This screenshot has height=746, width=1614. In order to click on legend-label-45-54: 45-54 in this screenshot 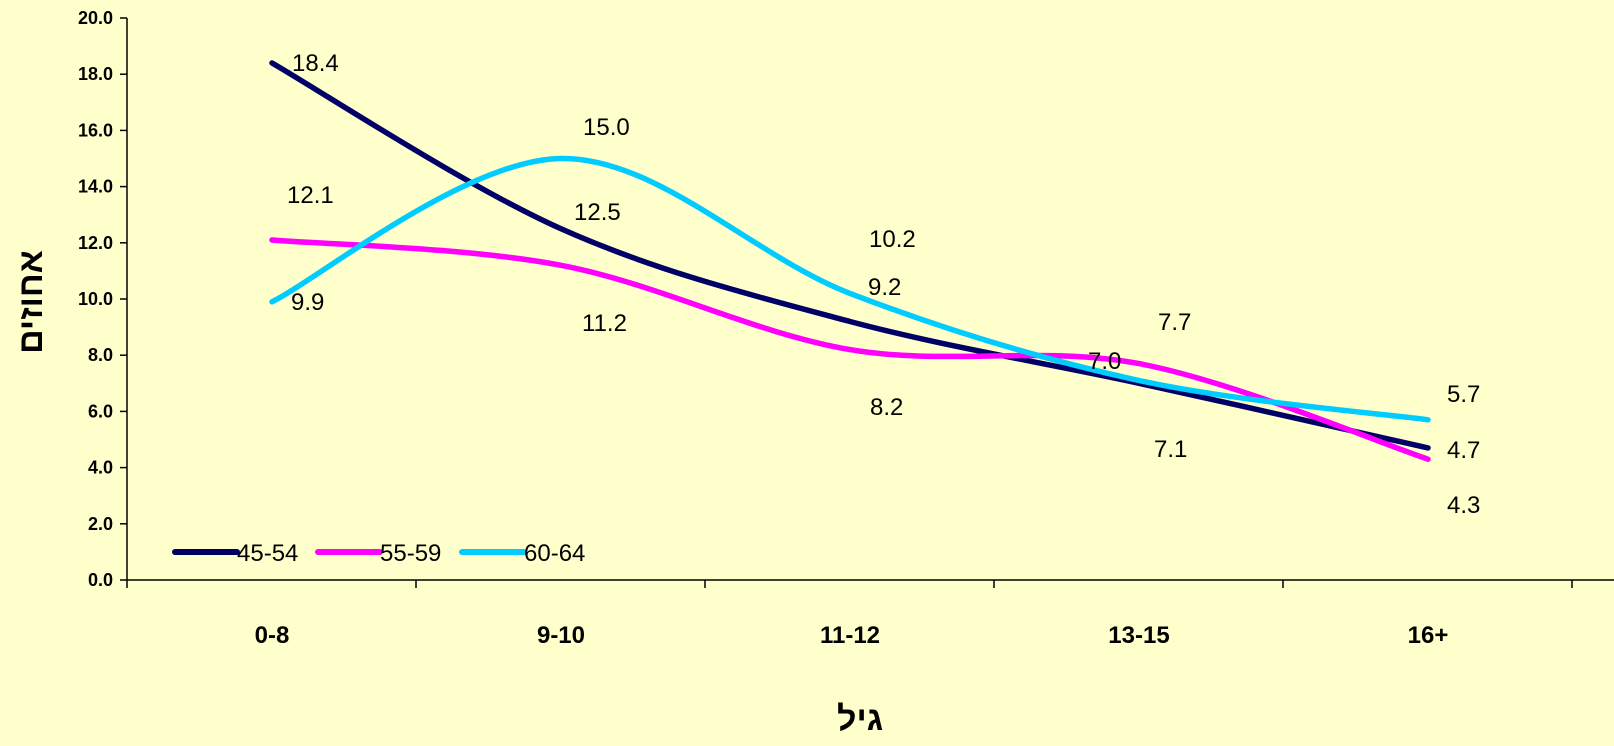, I will do `click(267, 553)`.